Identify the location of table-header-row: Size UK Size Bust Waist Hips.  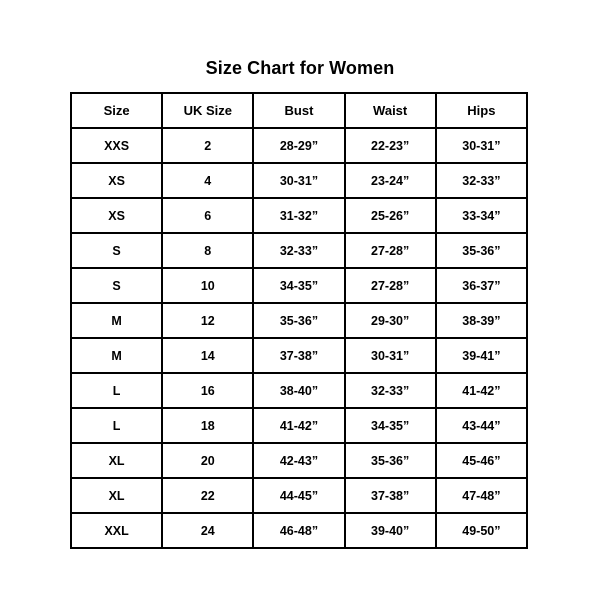
(299, 110).